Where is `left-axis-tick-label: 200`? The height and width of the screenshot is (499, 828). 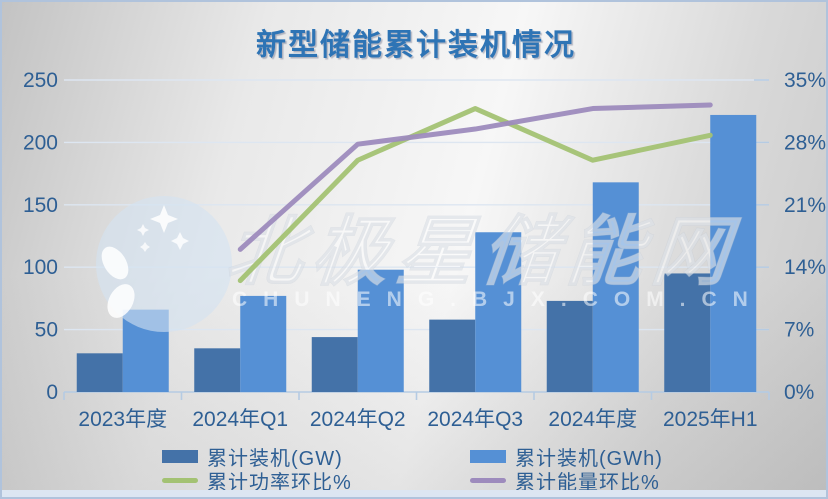
left-axis-tick-label: 200 is located at coordinates (40, 142).